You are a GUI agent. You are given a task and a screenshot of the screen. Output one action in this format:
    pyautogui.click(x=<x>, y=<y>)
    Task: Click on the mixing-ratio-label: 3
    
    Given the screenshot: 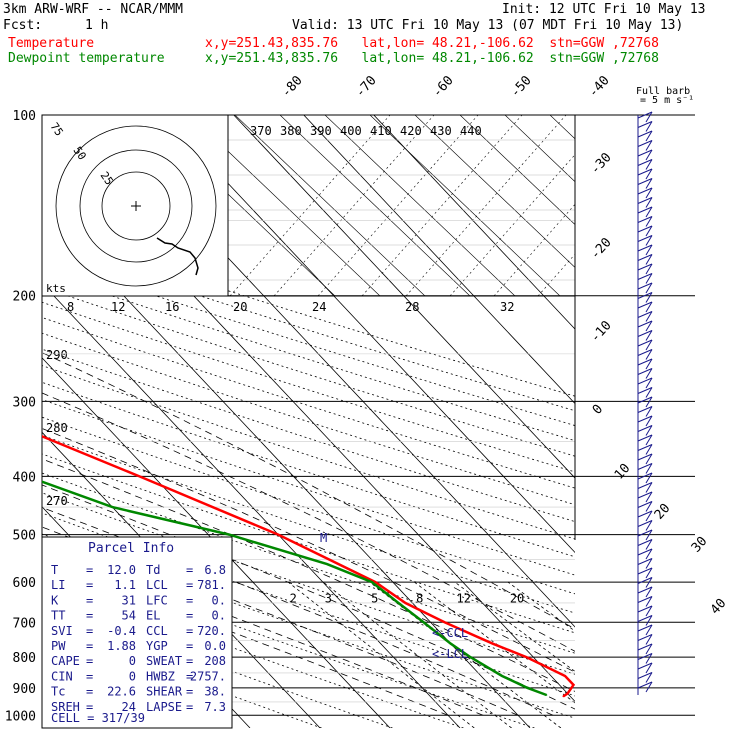 What is the action you would take?
    pyautogui.click(x=328, y=598)
    